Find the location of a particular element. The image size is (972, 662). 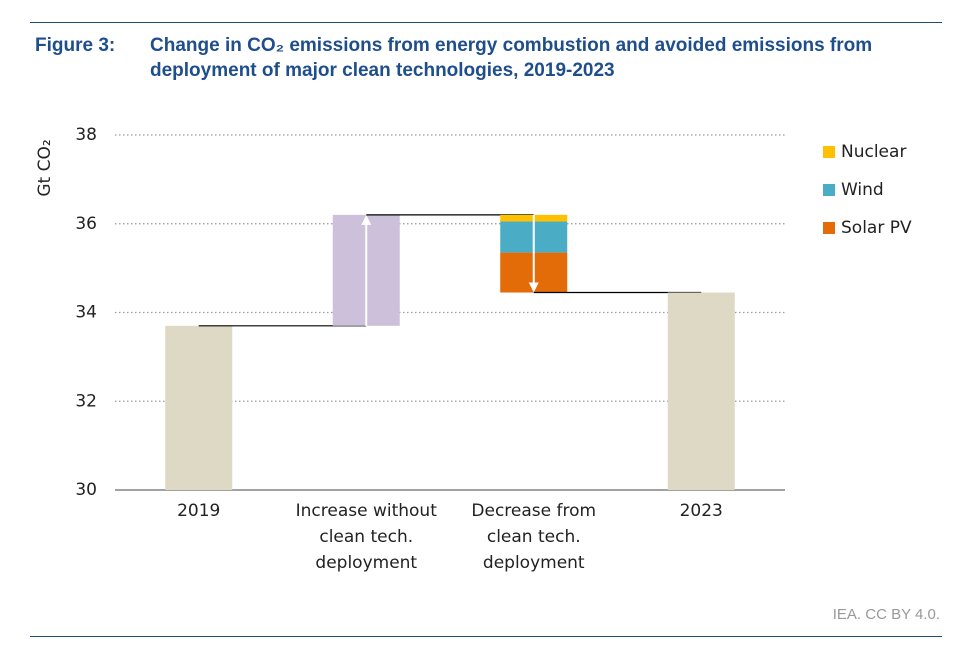

y-tick-label: 30 is located at coordinates (86, 490).